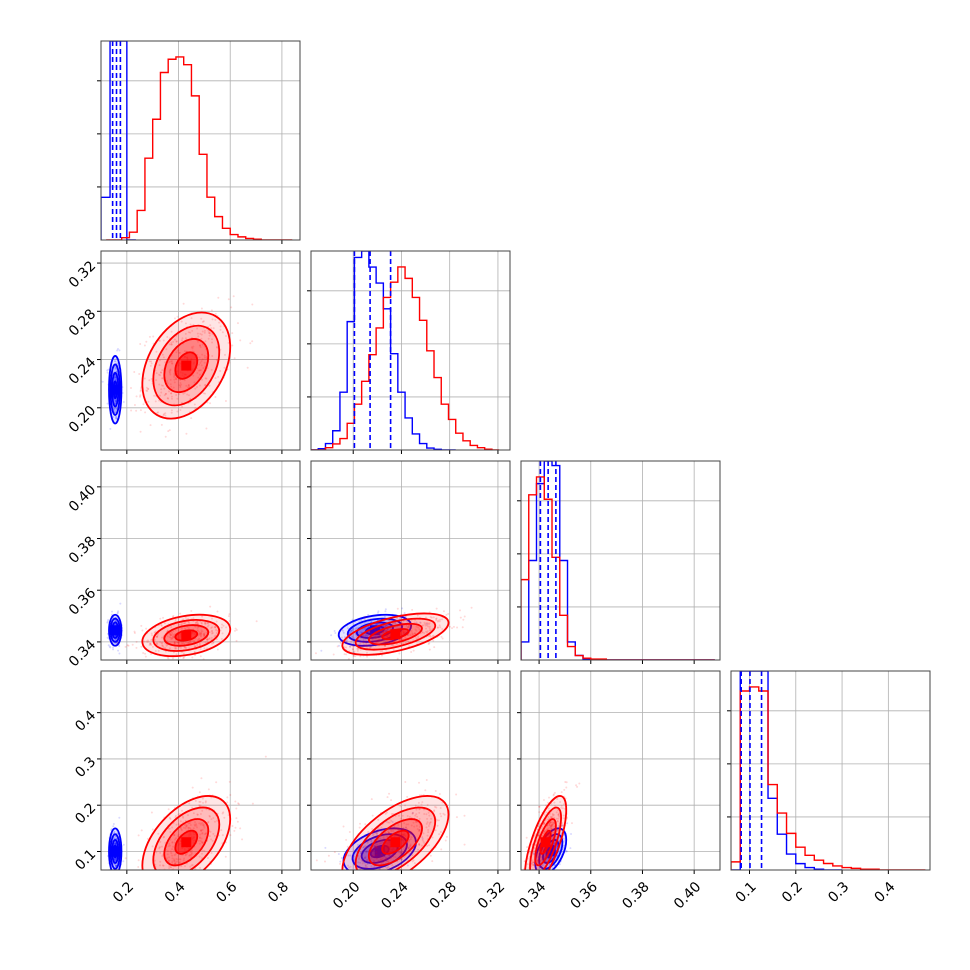  What do you see at coordinates (82, 601) in the screenshot?
I see `y-tick-label-2-1: 0.36` at bounding box center [82, 601].